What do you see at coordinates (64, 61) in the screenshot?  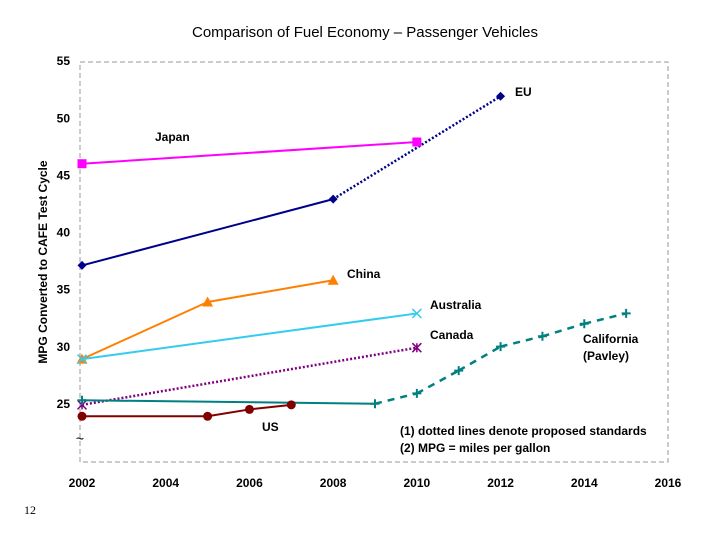 I see `y-tick-label: 55` at bounding box center [64, 61].